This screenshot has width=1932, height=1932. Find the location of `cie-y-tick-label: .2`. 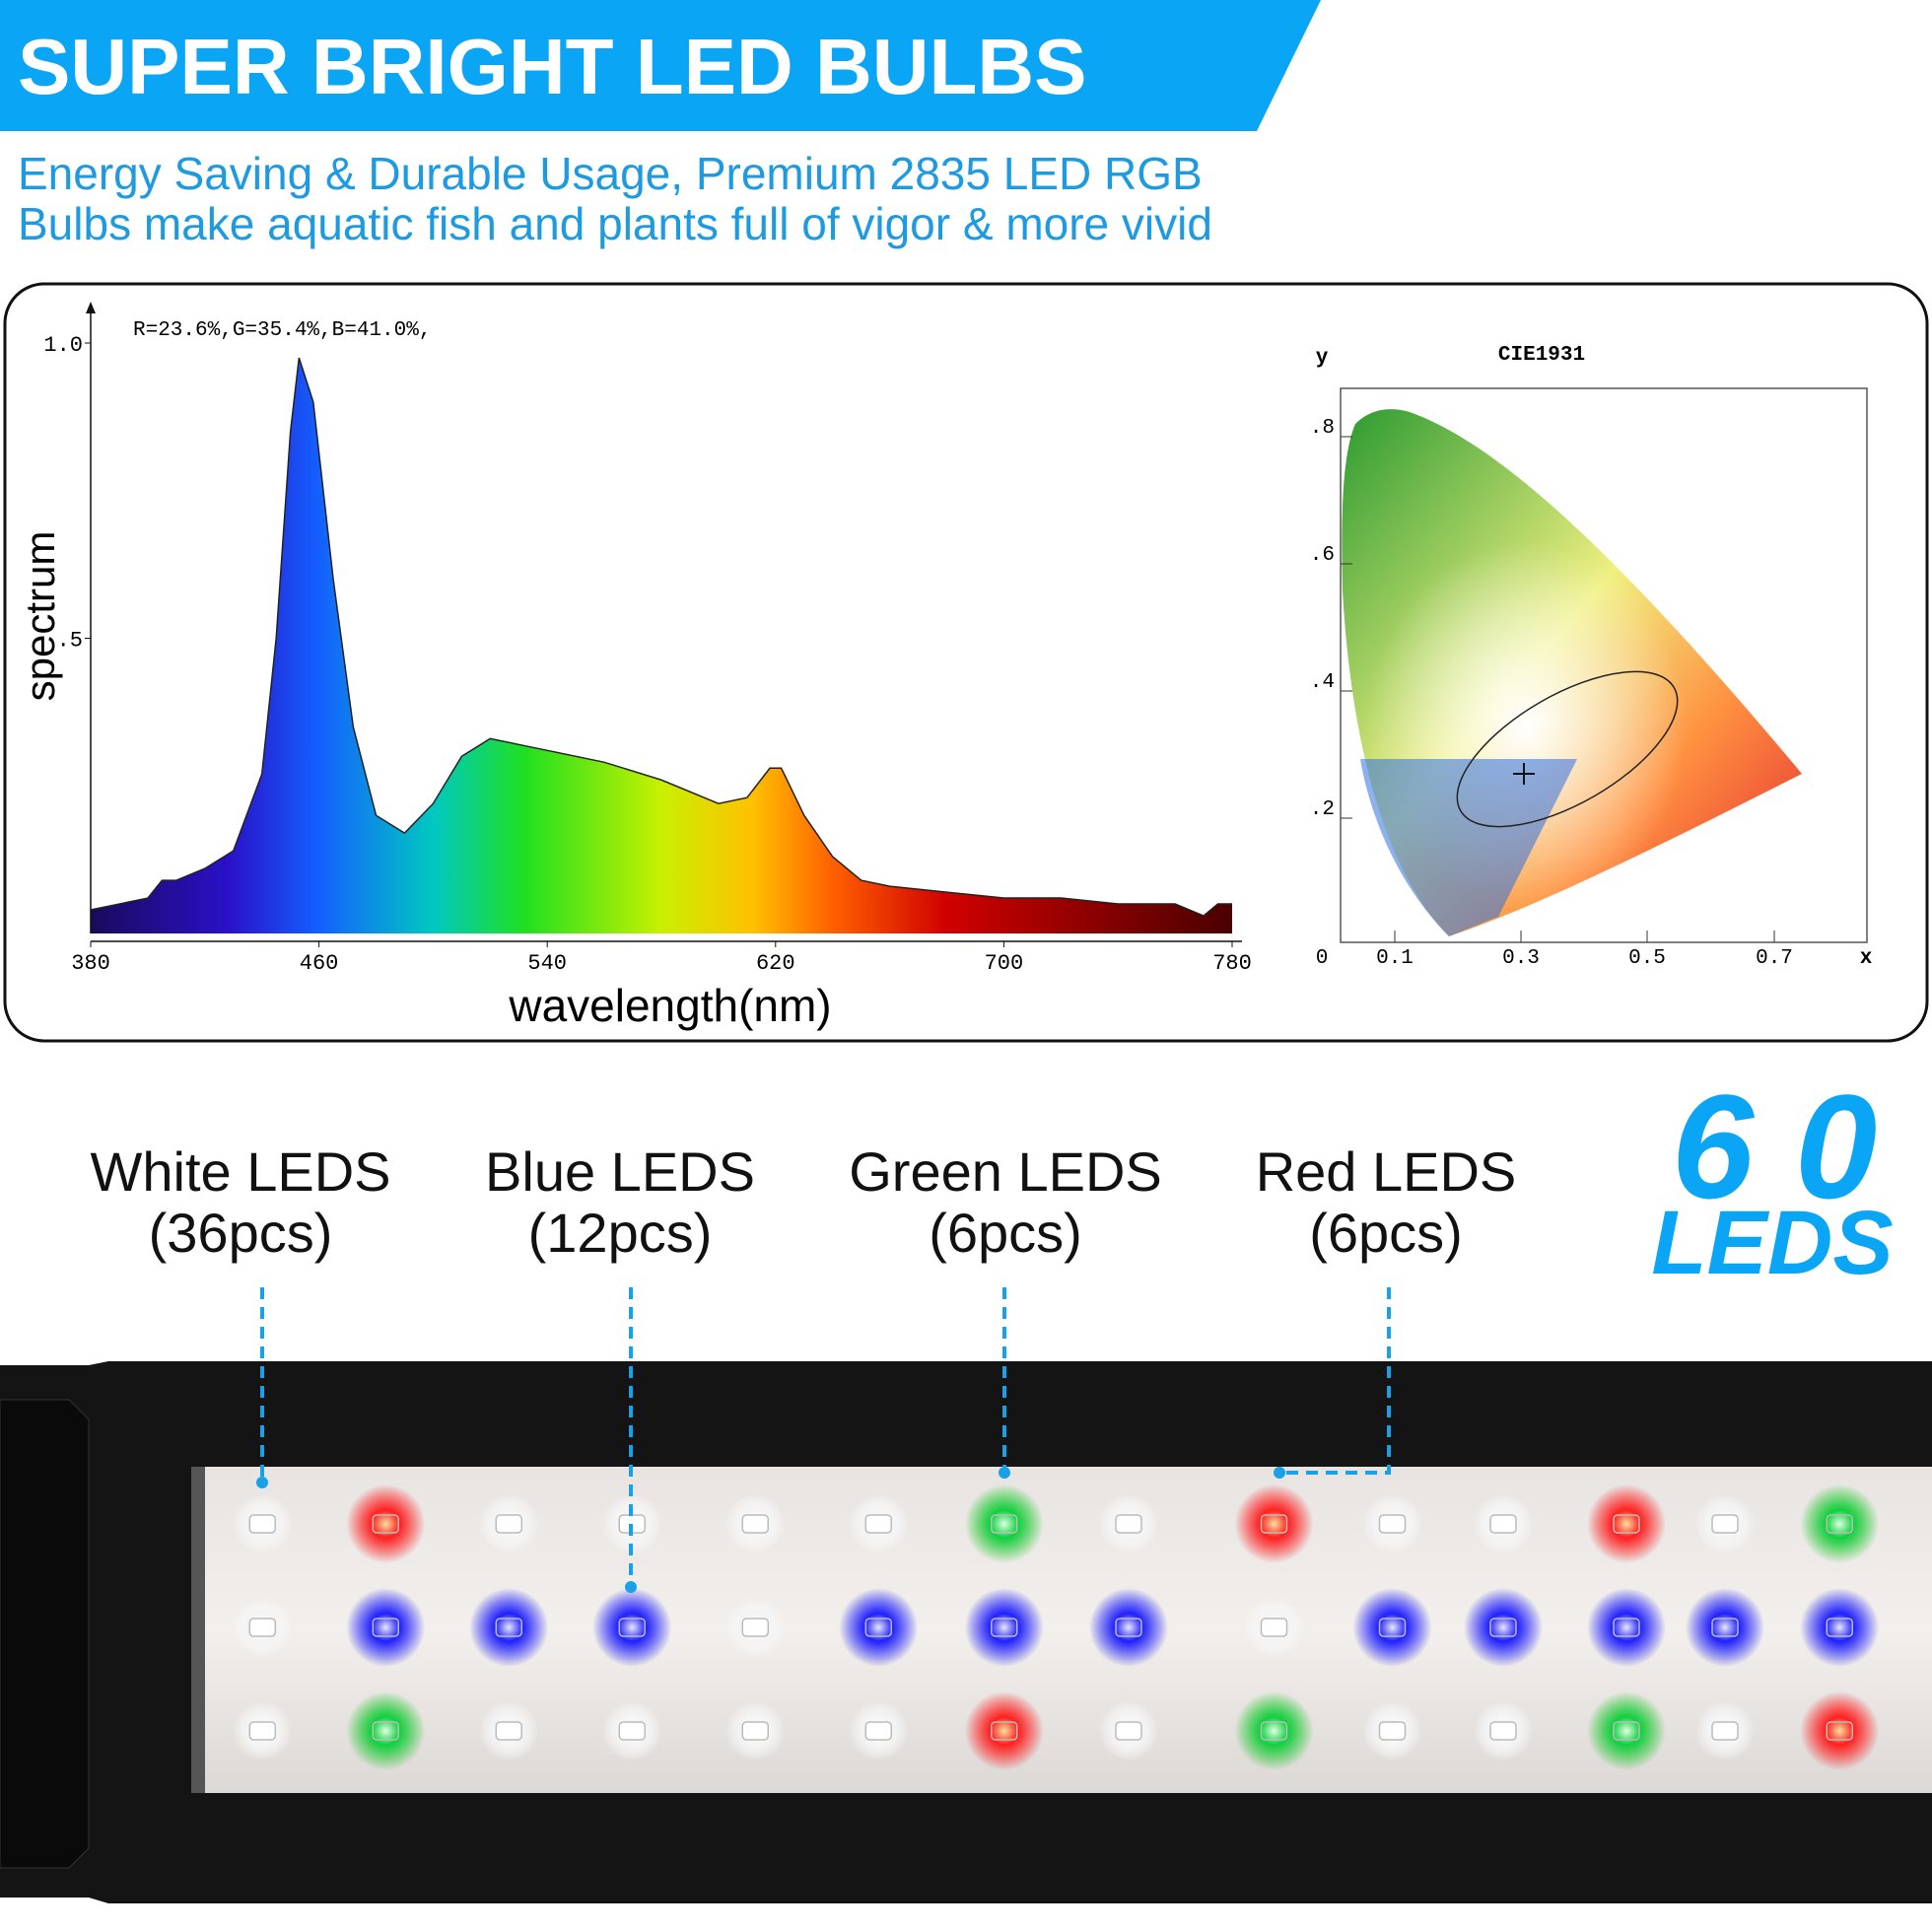

cie-y-tick-label: .2 is located at coordinates (1323, 810).